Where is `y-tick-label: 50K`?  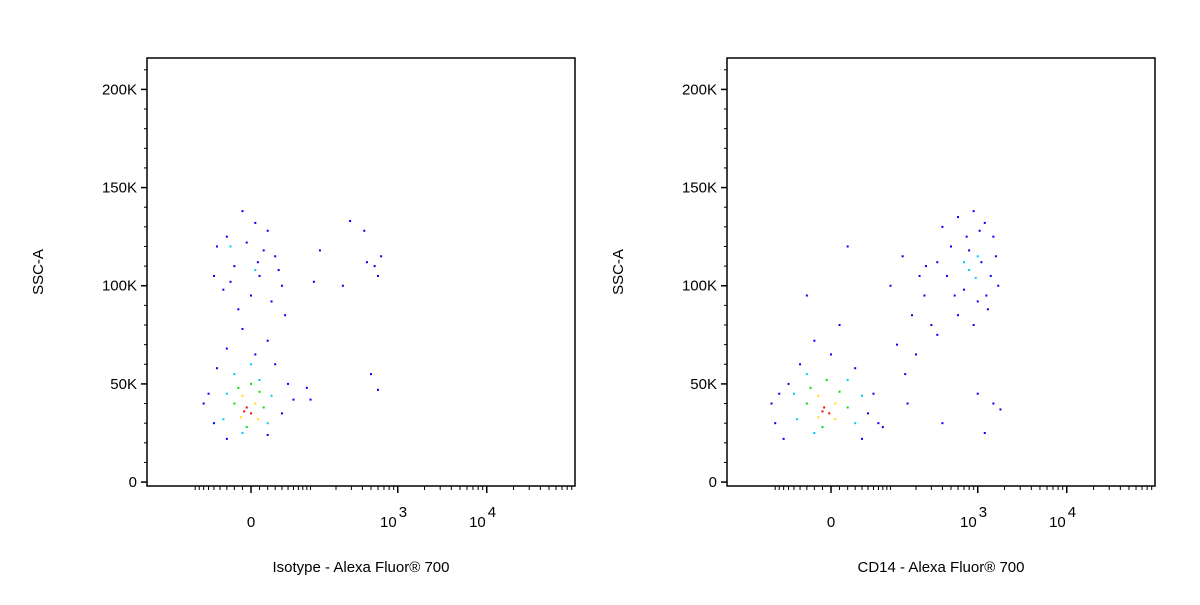 y-tick-label: 50K is located at coordinates (703, 384).